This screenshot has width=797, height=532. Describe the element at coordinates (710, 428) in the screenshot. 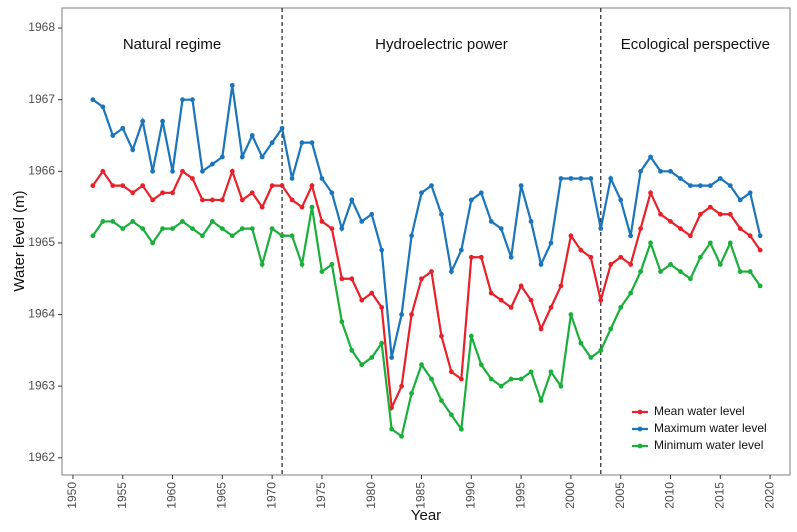

I see `legend-label: Maximum water level` at that location.